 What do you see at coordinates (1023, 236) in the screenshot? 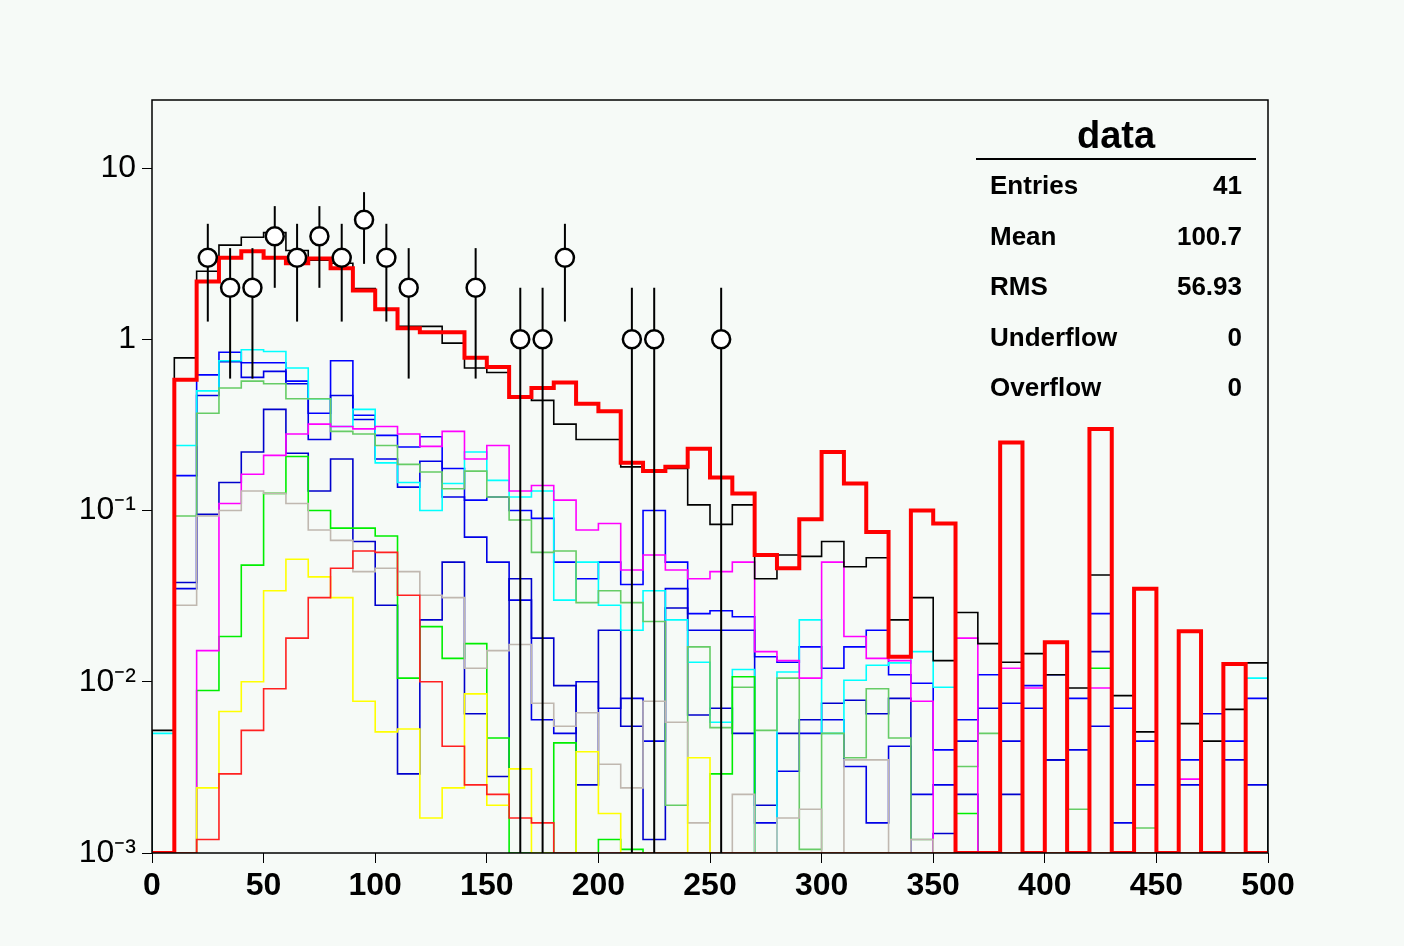
I see `annotation: Mean` at bounding box center [1023, 236].